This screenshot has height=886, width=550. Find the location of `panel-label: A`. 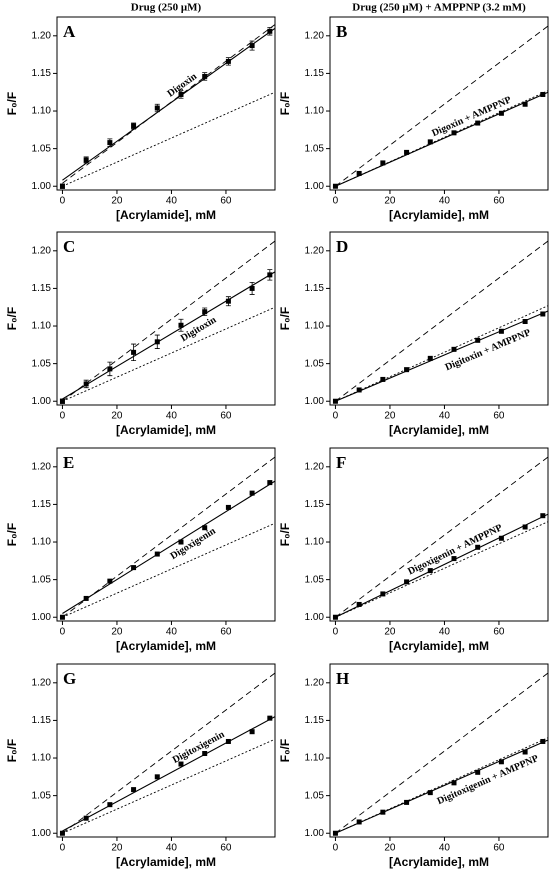

panel-label: A is located at coordinates (69, 31).